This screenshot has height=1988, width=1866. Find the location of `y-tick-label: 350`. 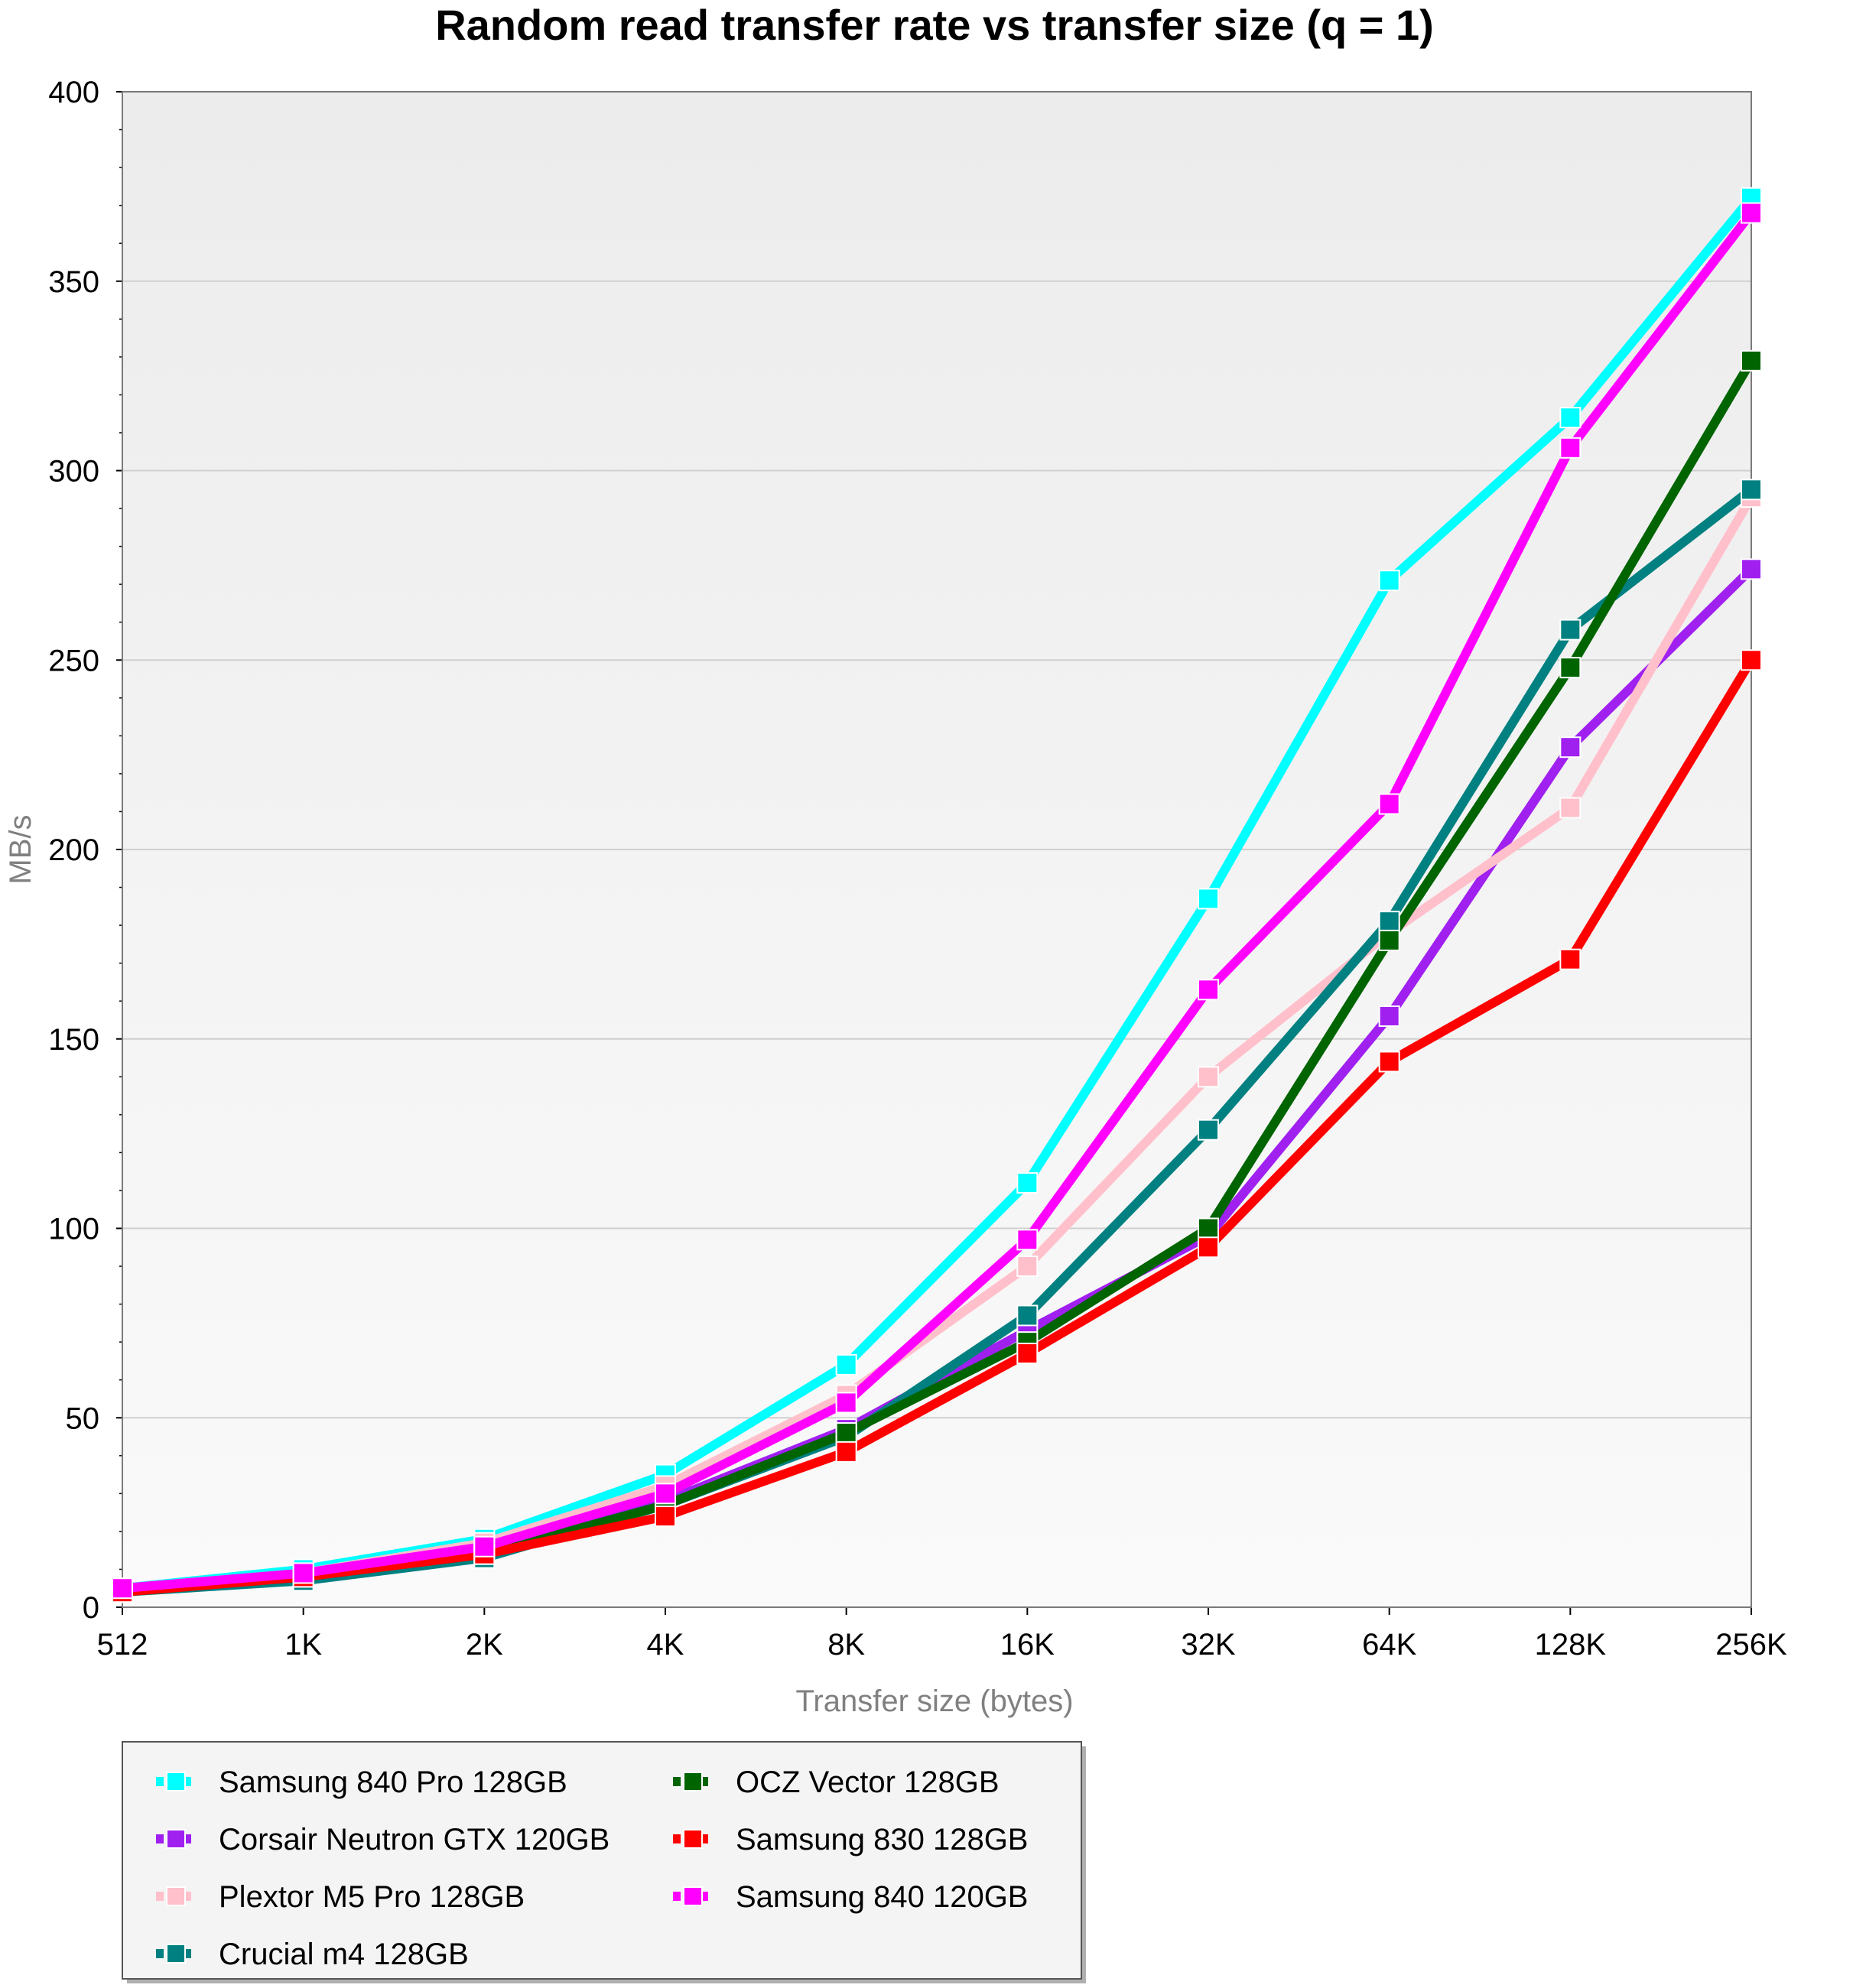

y-tick-label: 350 is located at coordinates (73, 282).